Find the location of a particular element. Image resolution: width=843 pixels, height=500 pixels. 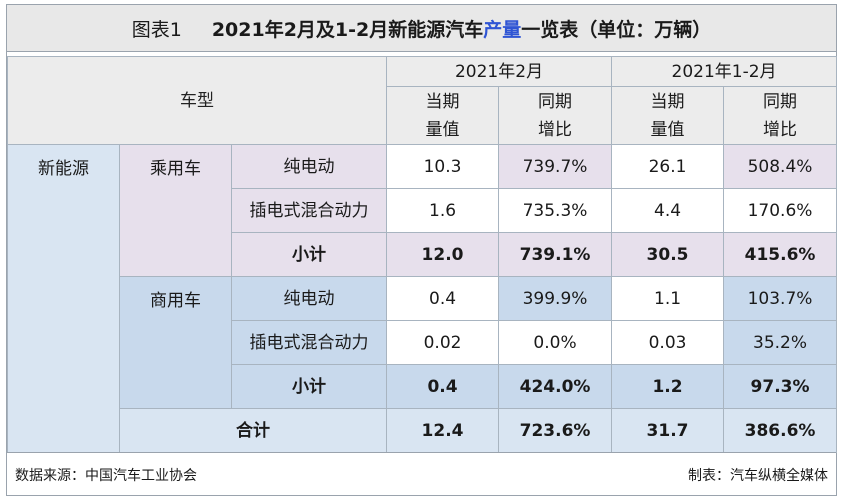

cell-ytd-value: 4.4 is located at coordinates (668, 210).